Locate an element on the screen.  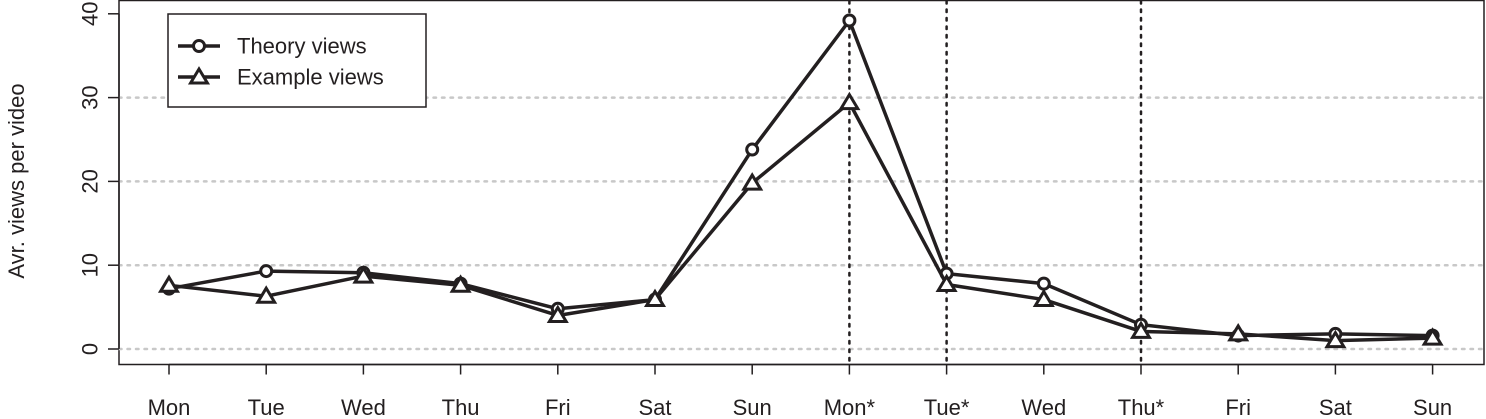
x-tick-label: Tue* is located at coordinates (947, 407).